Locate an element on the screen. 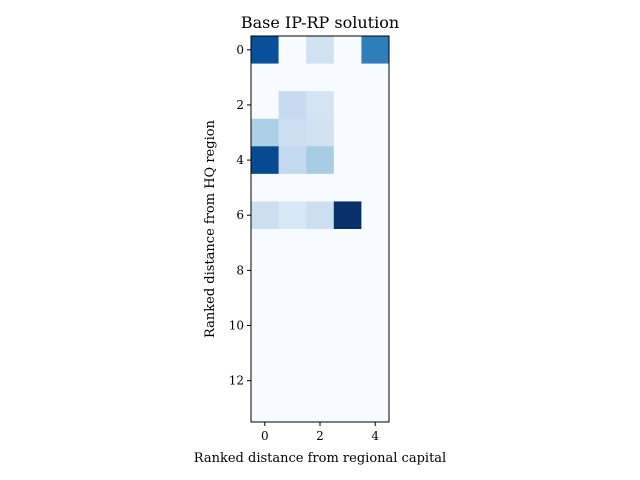 The height and width of the screenshot is (480, 640). heatmap-cell-r10-c0 is located at coordinates (265, 325).